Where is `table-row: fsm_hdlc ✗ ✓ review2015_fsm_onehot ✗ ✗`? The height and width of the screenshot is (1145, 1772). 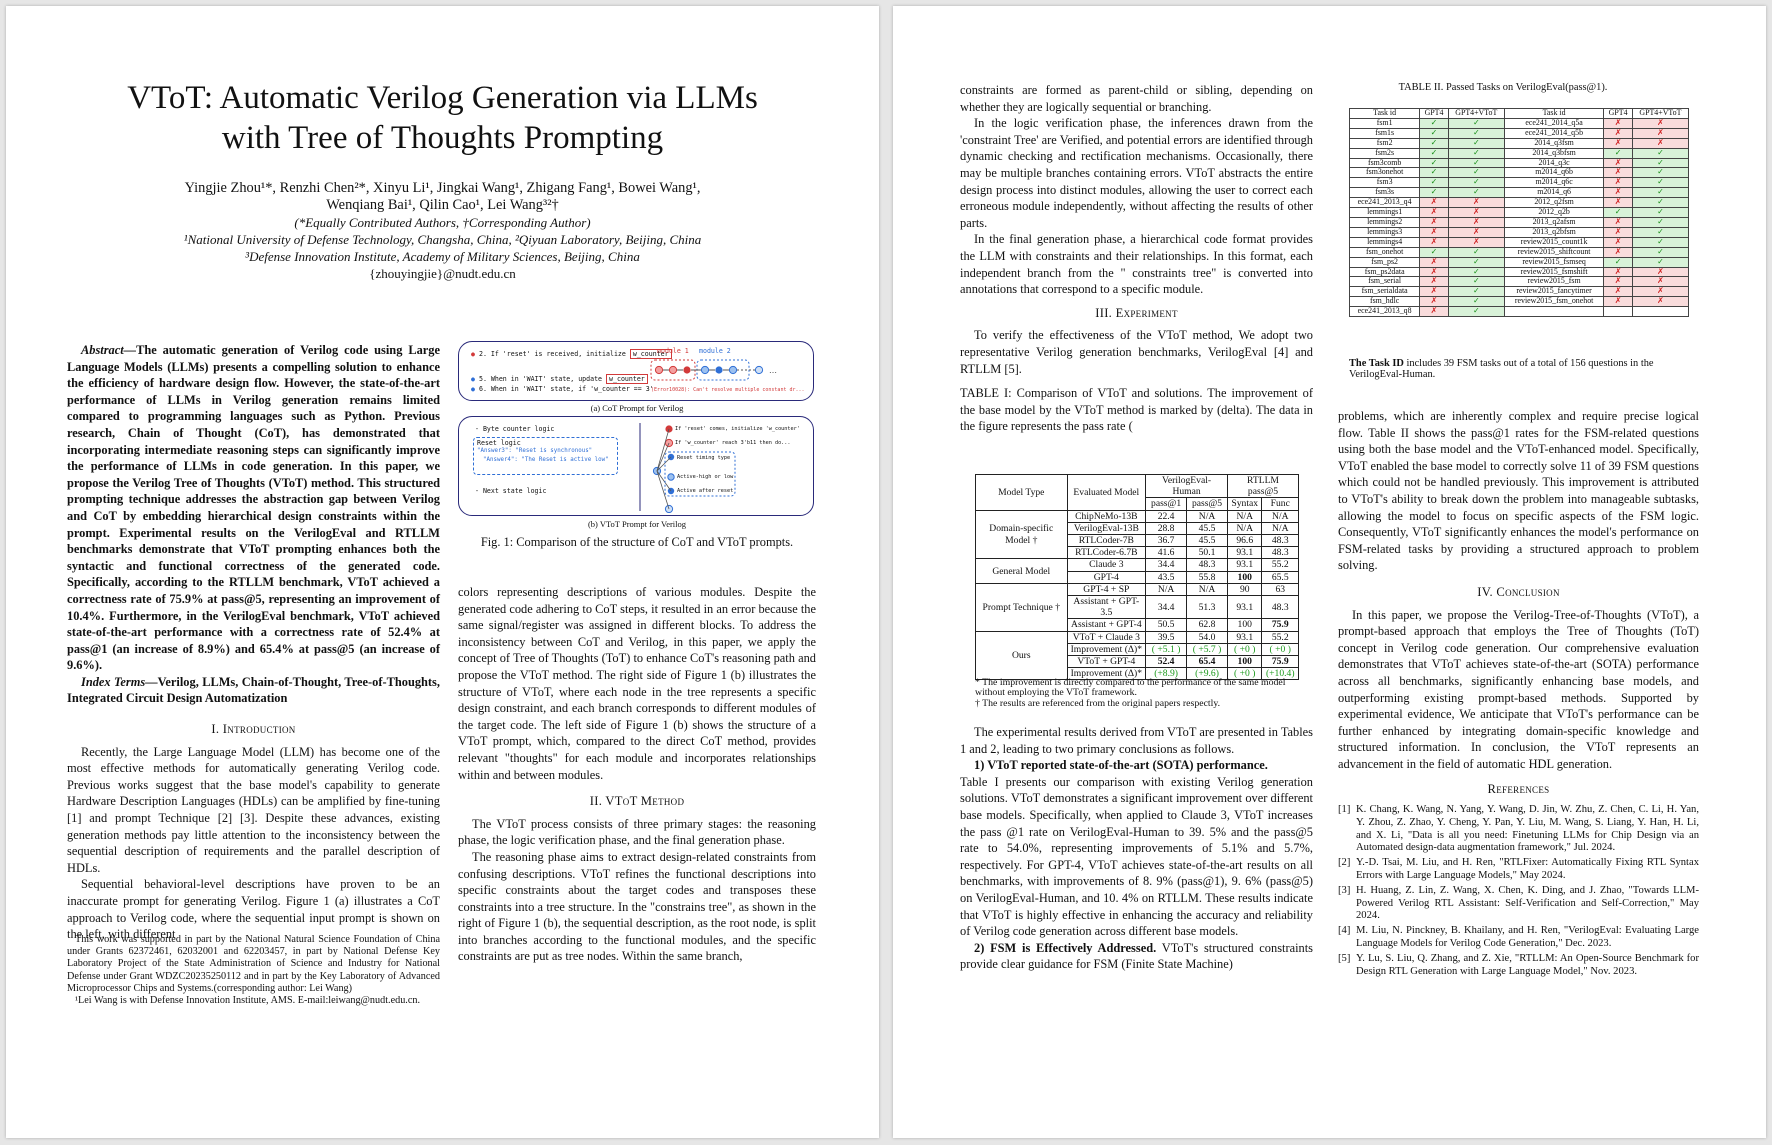 table-row: fsm_hdlc ✗ ✓ review2015_fsm_onehot ✗ ✗ is located at coordinates (1519, 302).